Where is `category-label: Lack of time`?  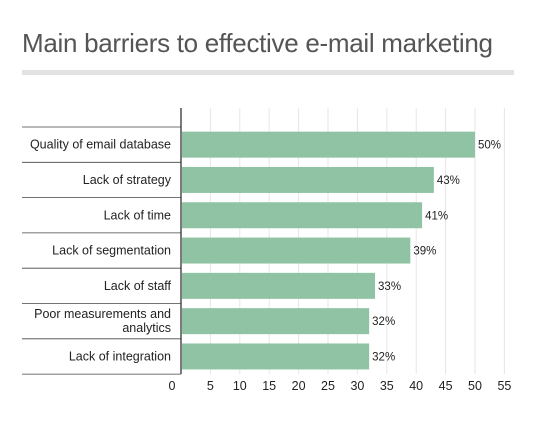 category-label: Lack of time is located at coordinates (137, 215).